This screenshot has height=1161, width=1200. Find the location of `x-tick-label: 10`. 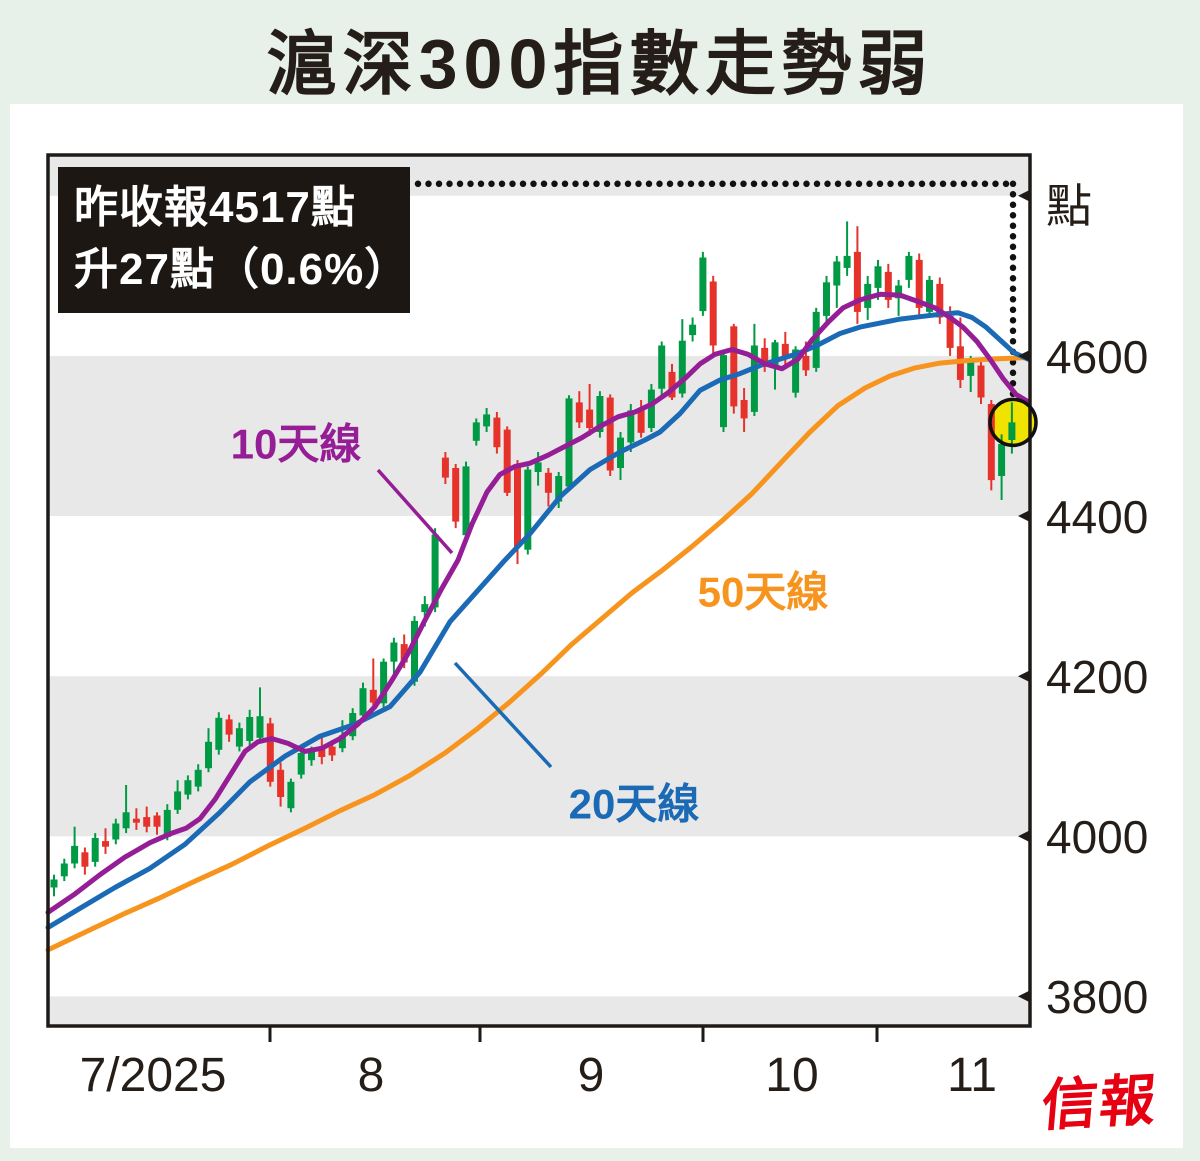

x-tick-label: 10 is located at coordinates (792, 1075).